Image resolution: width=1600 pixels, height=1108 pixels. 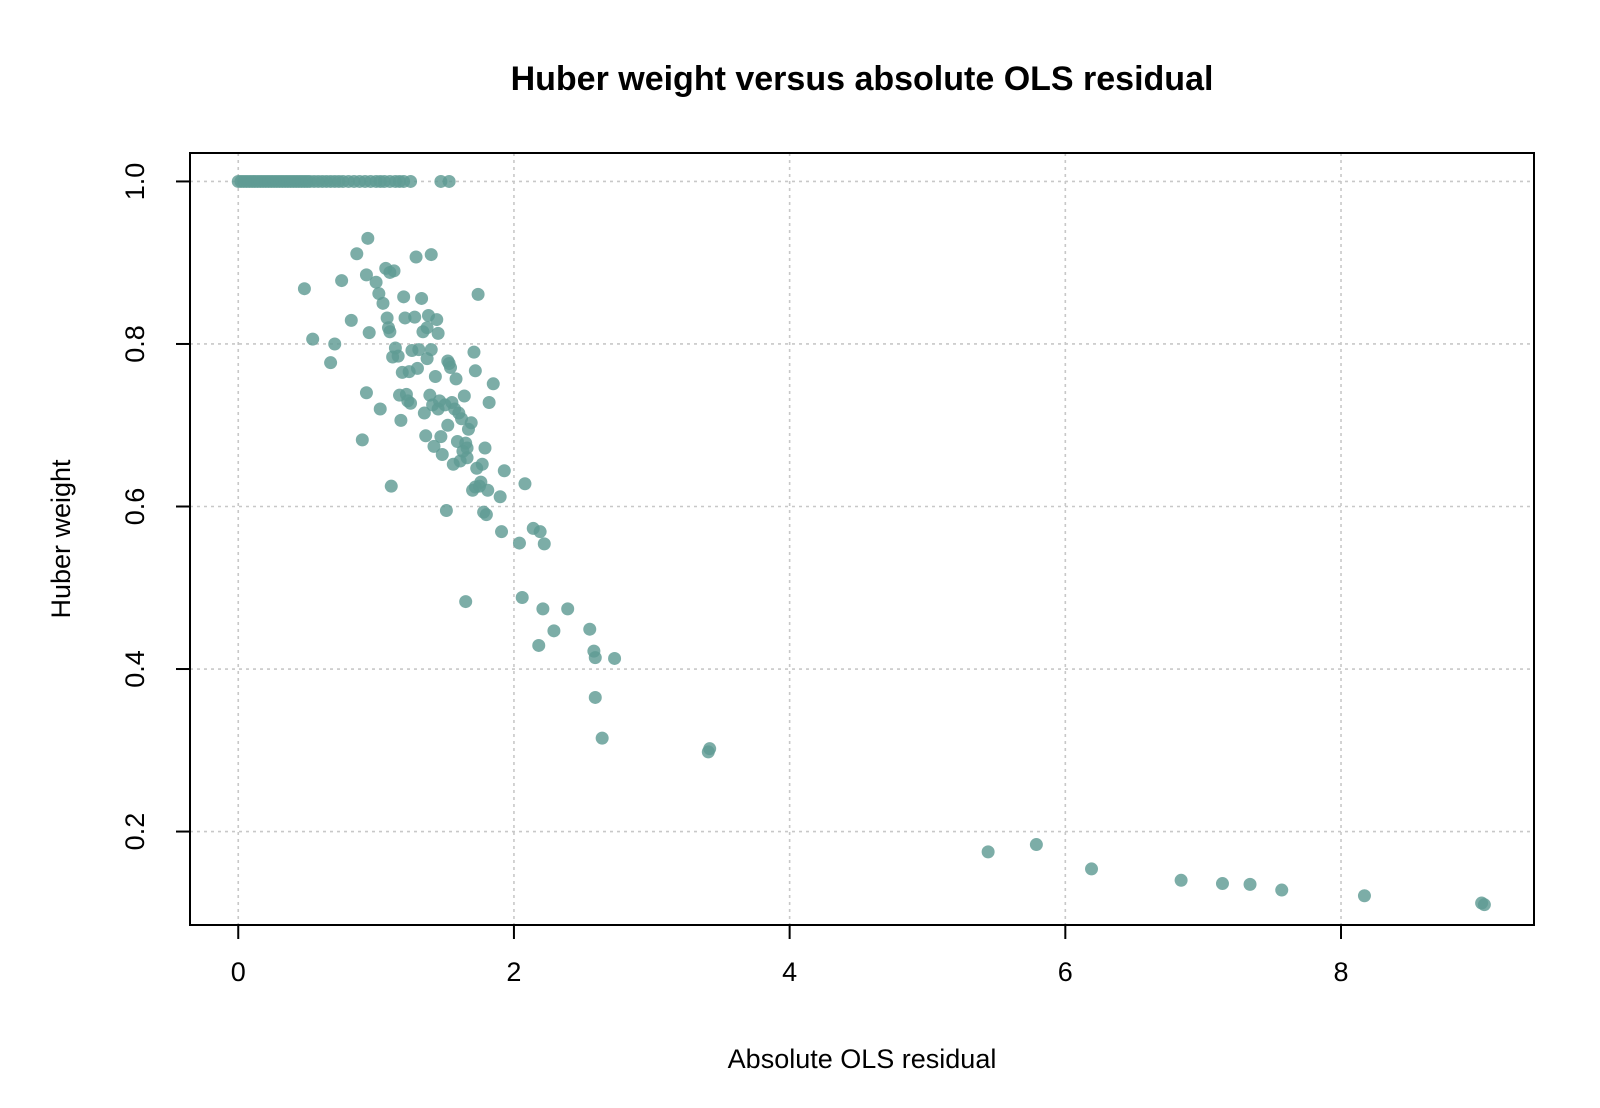 What do you see at coordinates (135, 669) in the screenshot?
I see `y-tick-label: 0.4` at bounding box center [135, 669].